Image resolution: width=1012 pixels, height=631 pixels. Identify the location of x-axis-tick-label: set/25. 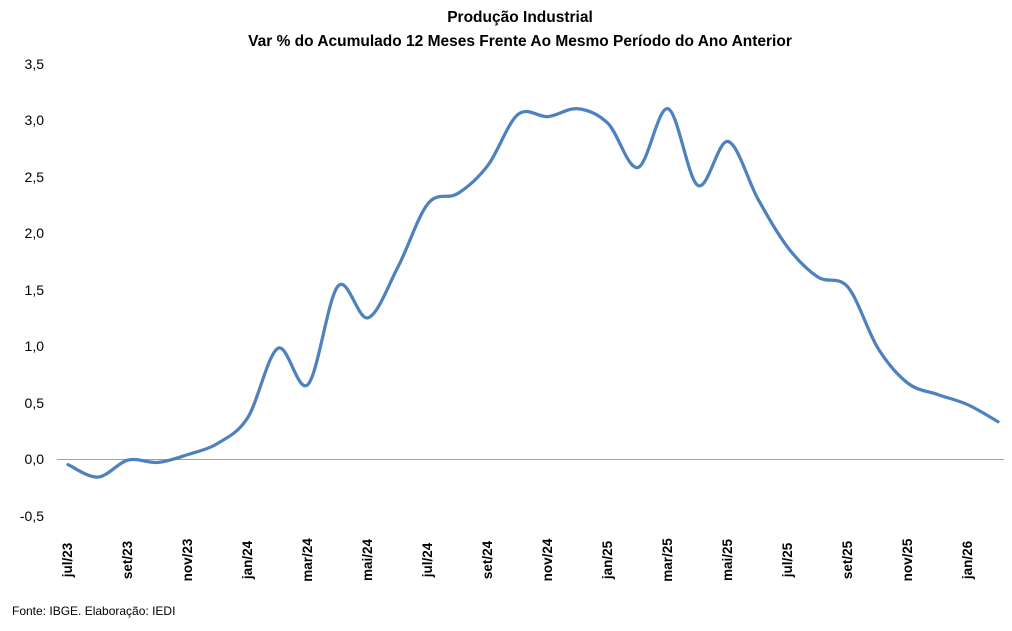
(847, 560).